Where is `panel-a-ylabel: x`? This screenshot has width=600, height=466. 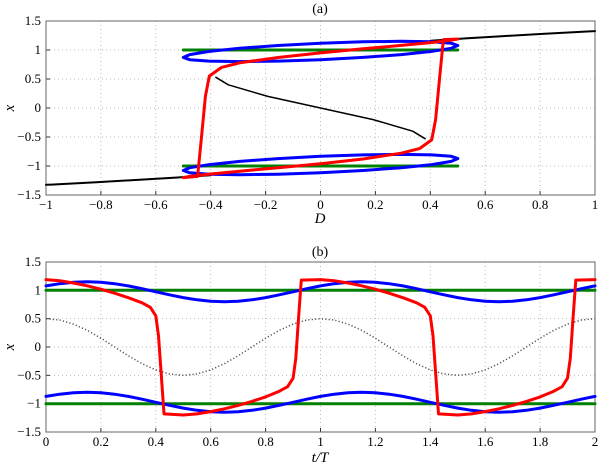
panel-a-ylabel: x is located at coordinates (10, 108).